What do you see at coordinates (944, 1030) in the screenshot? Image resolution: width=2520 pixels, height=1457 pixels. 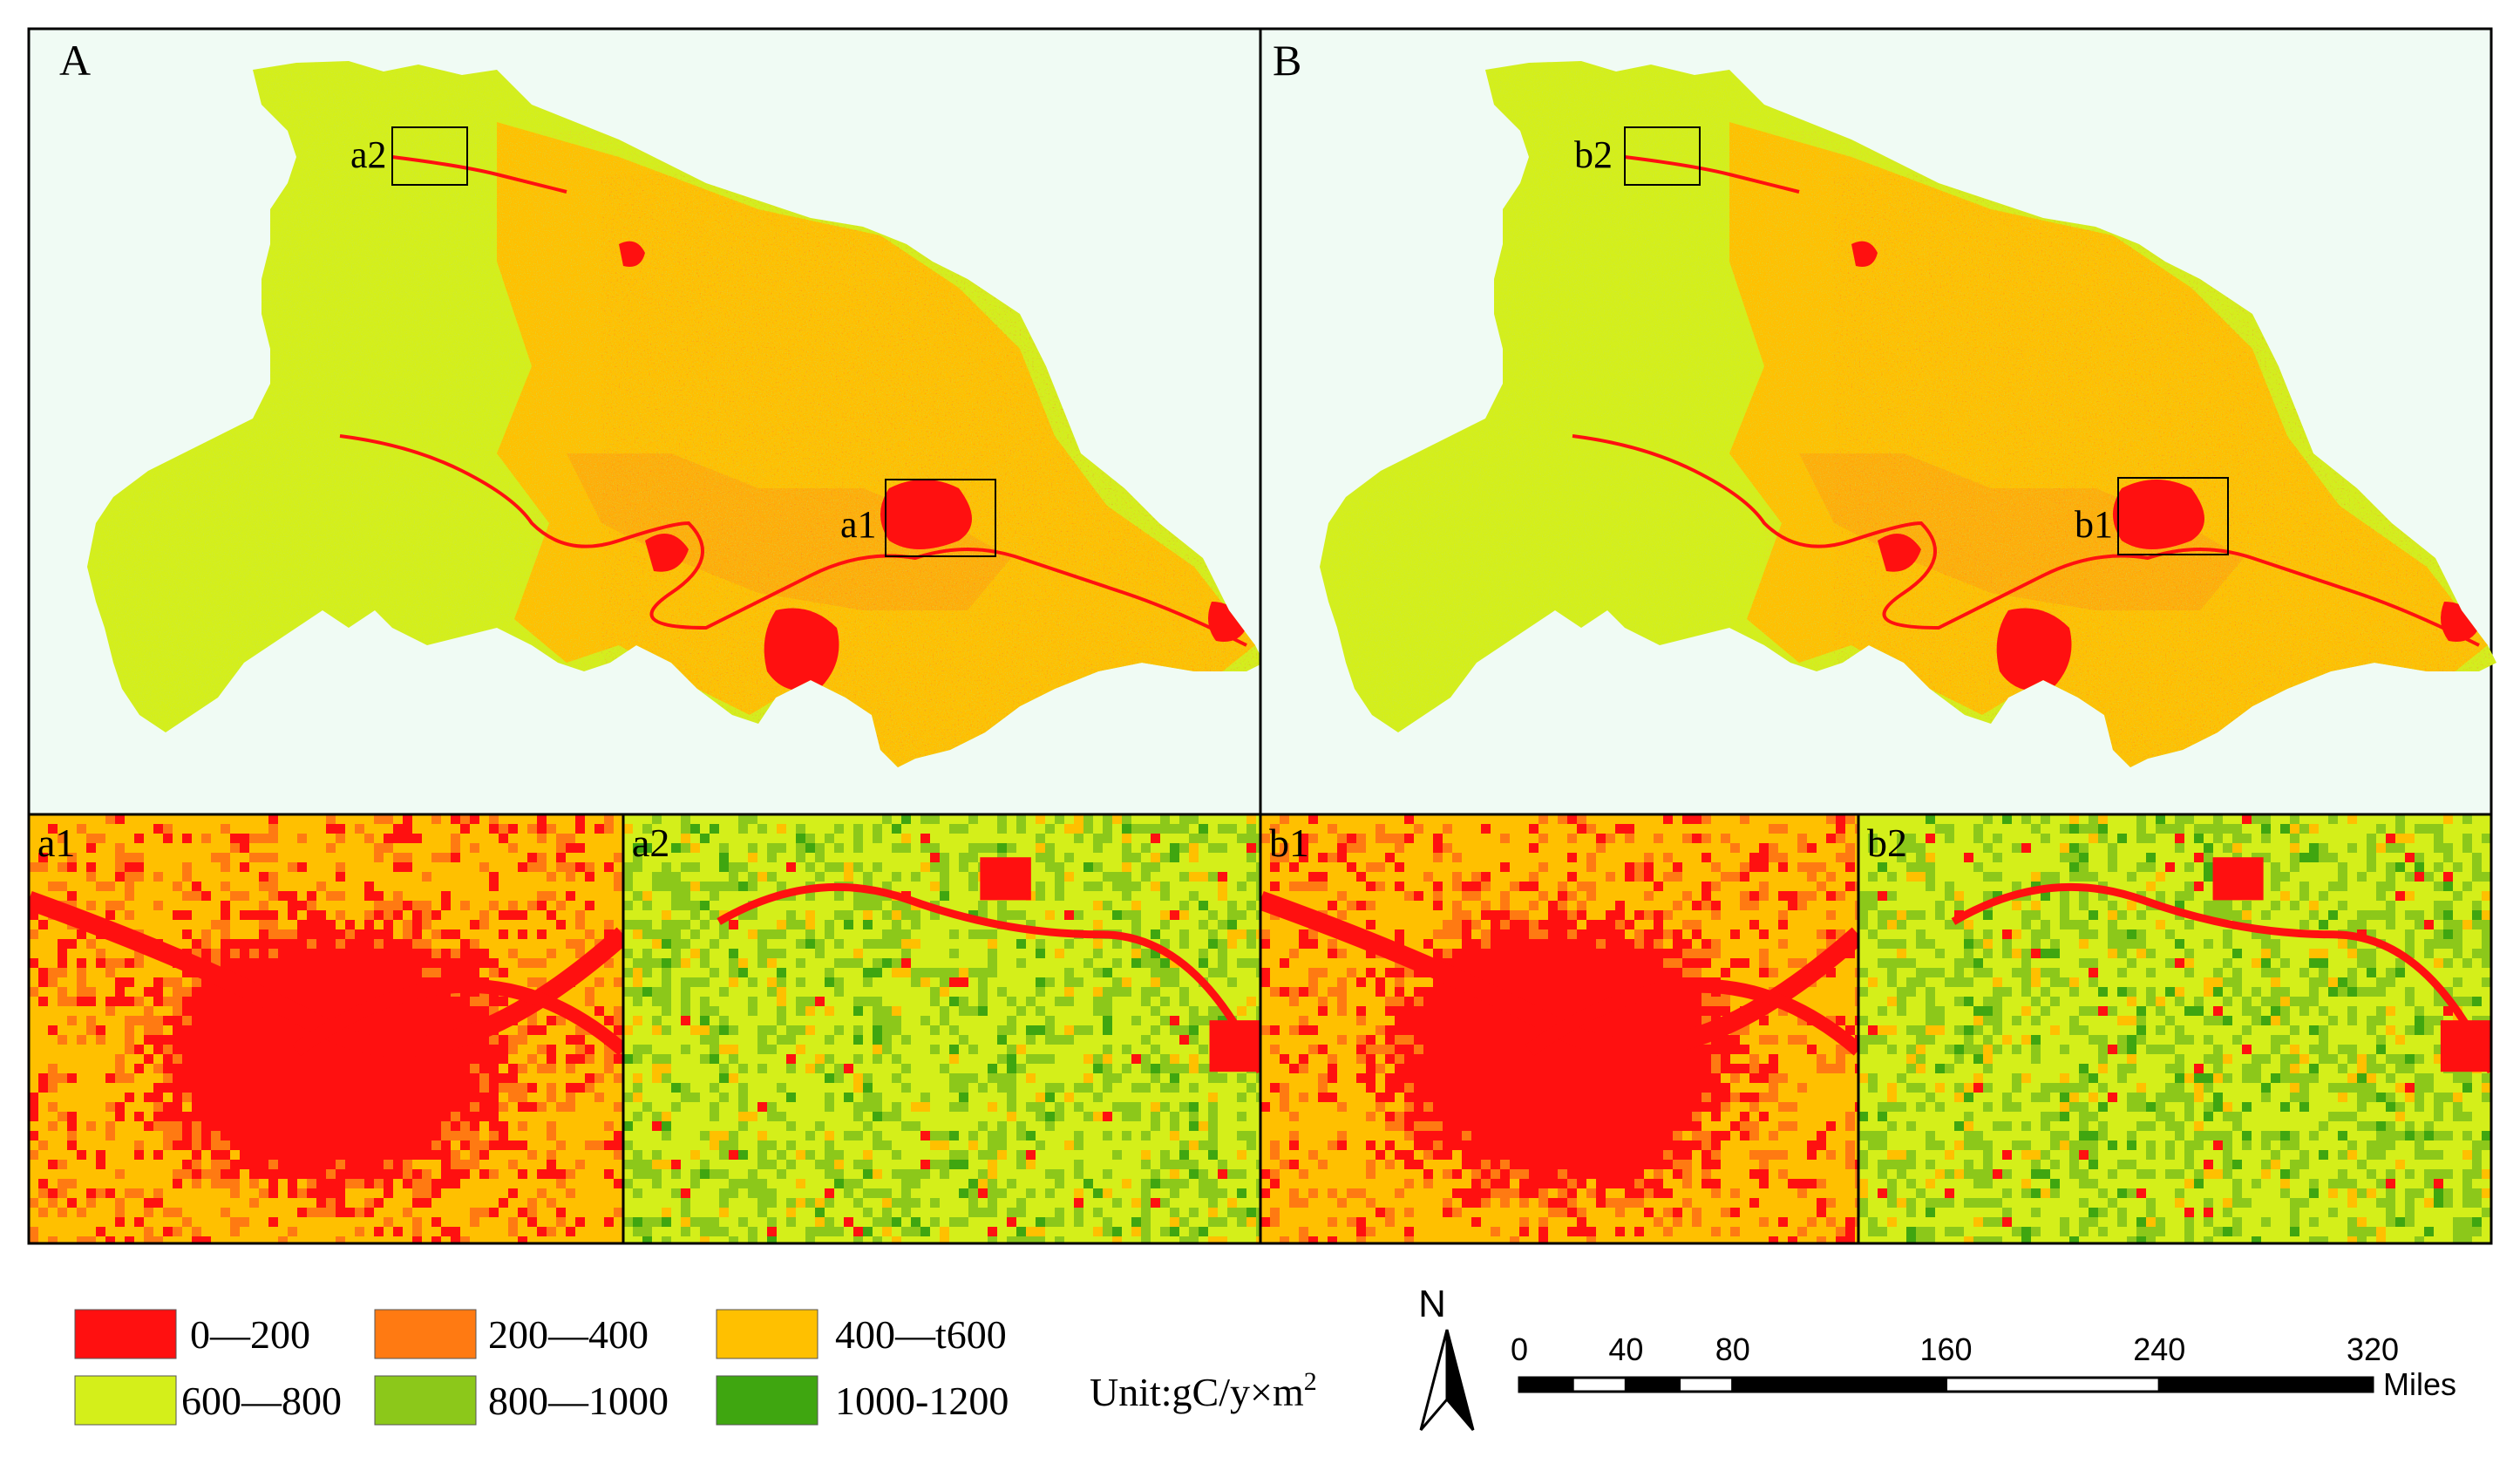 I see `inset-a2: a2` at bounding box center [944, 1030].